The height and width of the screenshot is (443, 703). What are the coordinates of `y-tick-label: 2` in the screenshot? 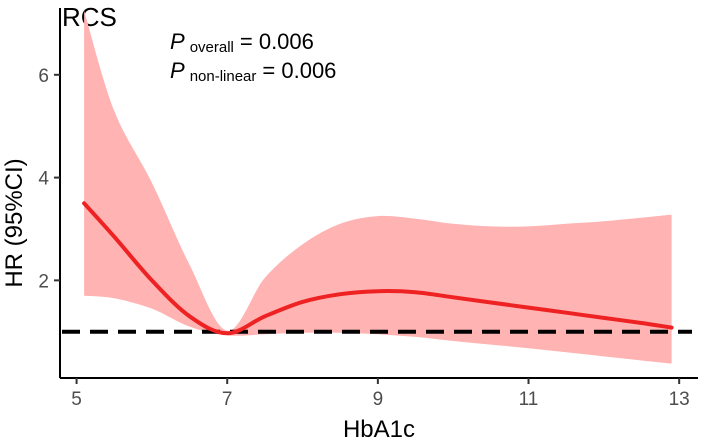 It's located at (43, 281).